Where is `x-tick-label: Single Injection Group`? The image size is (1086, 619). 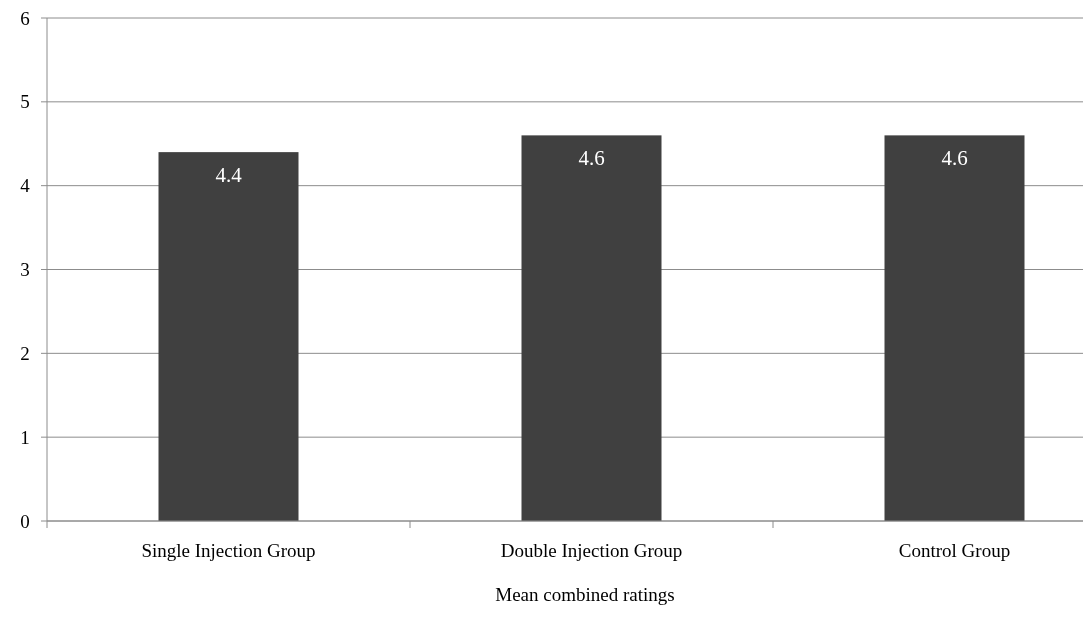 x-tick-label: Single Injection Group is located at coordinates (228, 550).